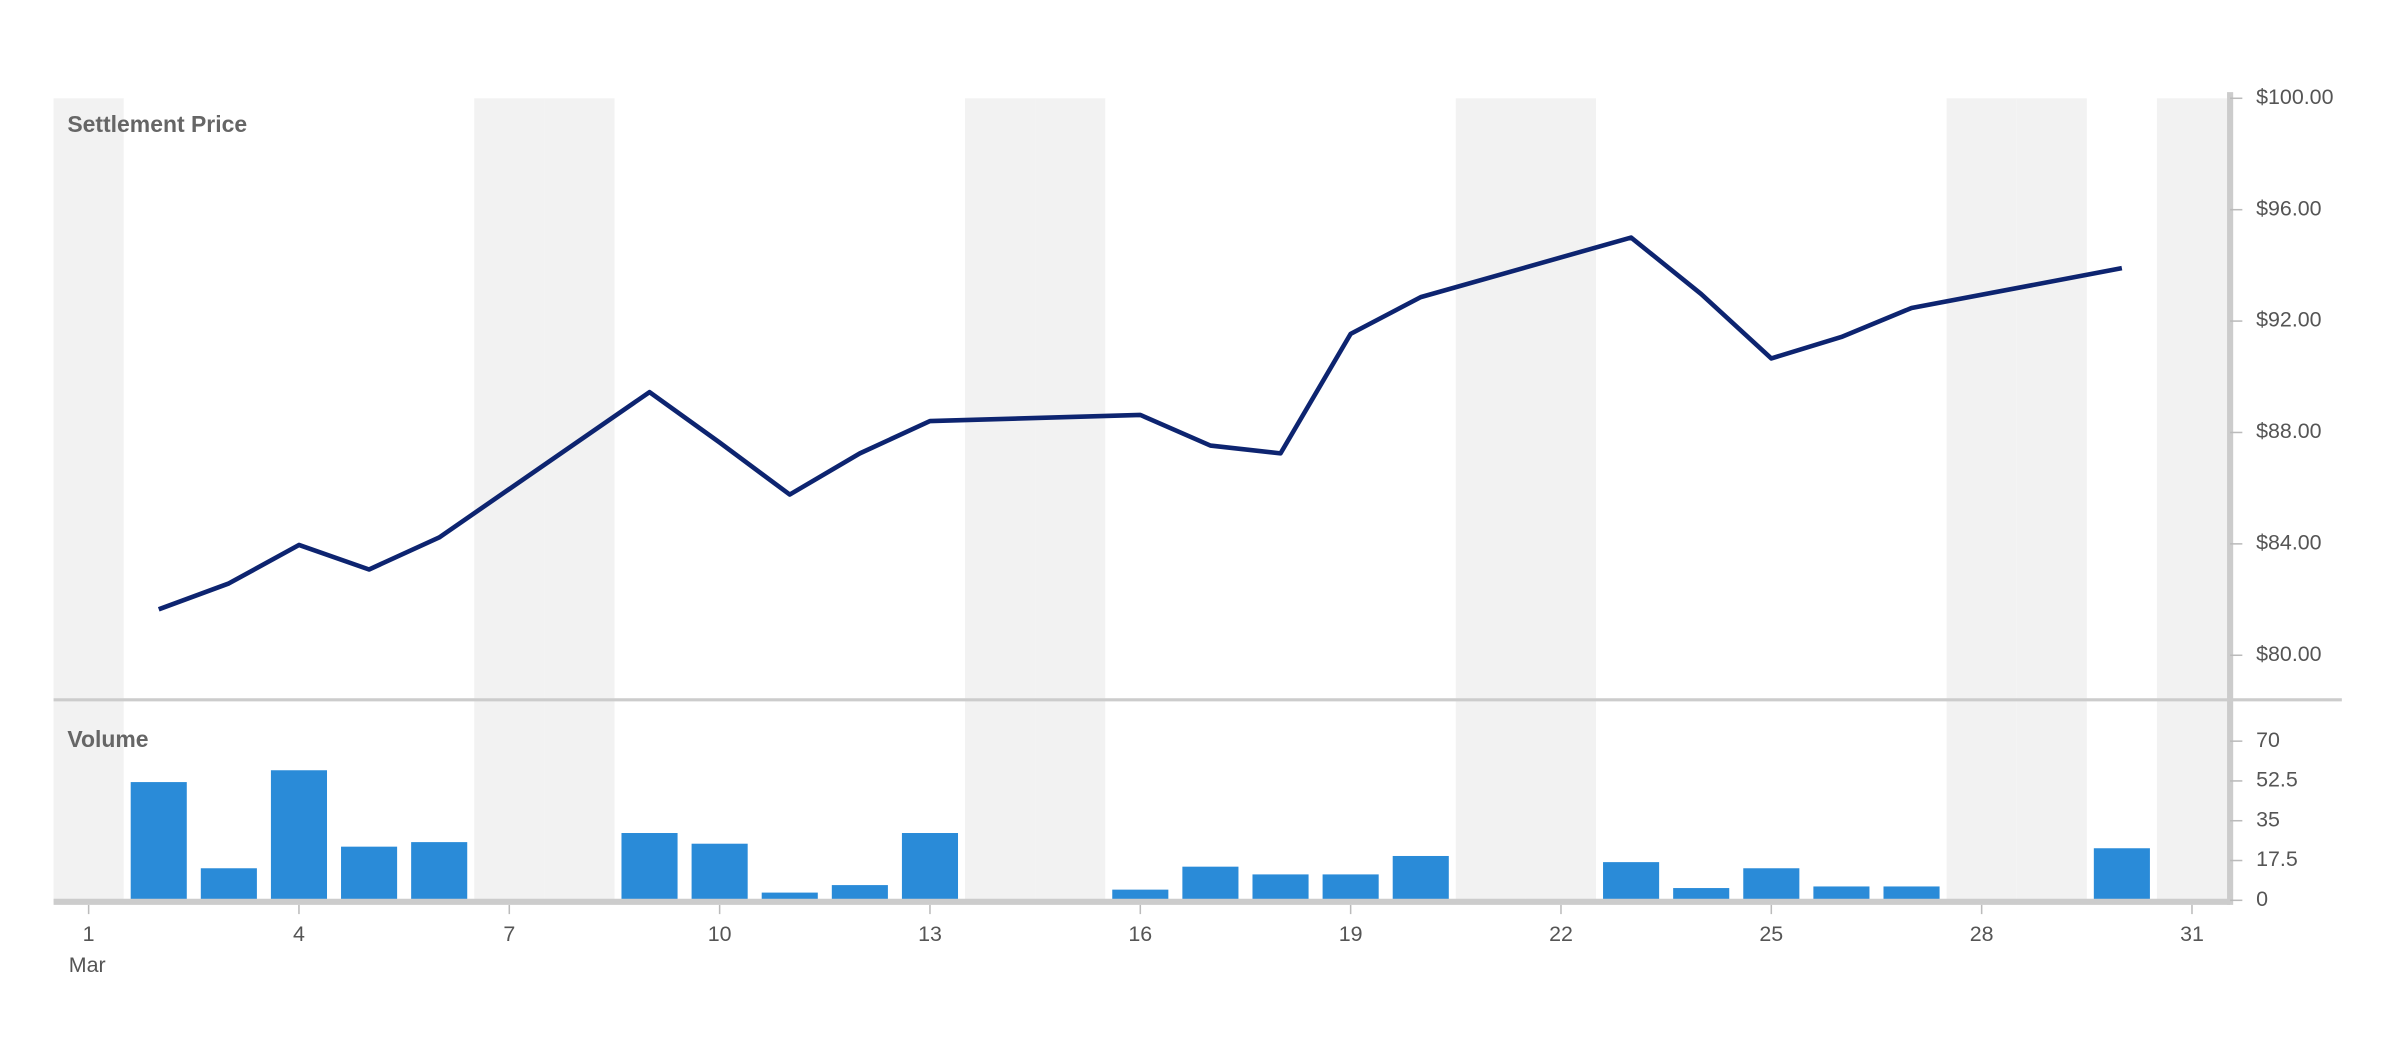 The image size is (2400, 1043). What do you see at coordinates (2277, 780) in the screenshot?
I see `y-tick-label: 52.5` at bounding box center [2277, 780].